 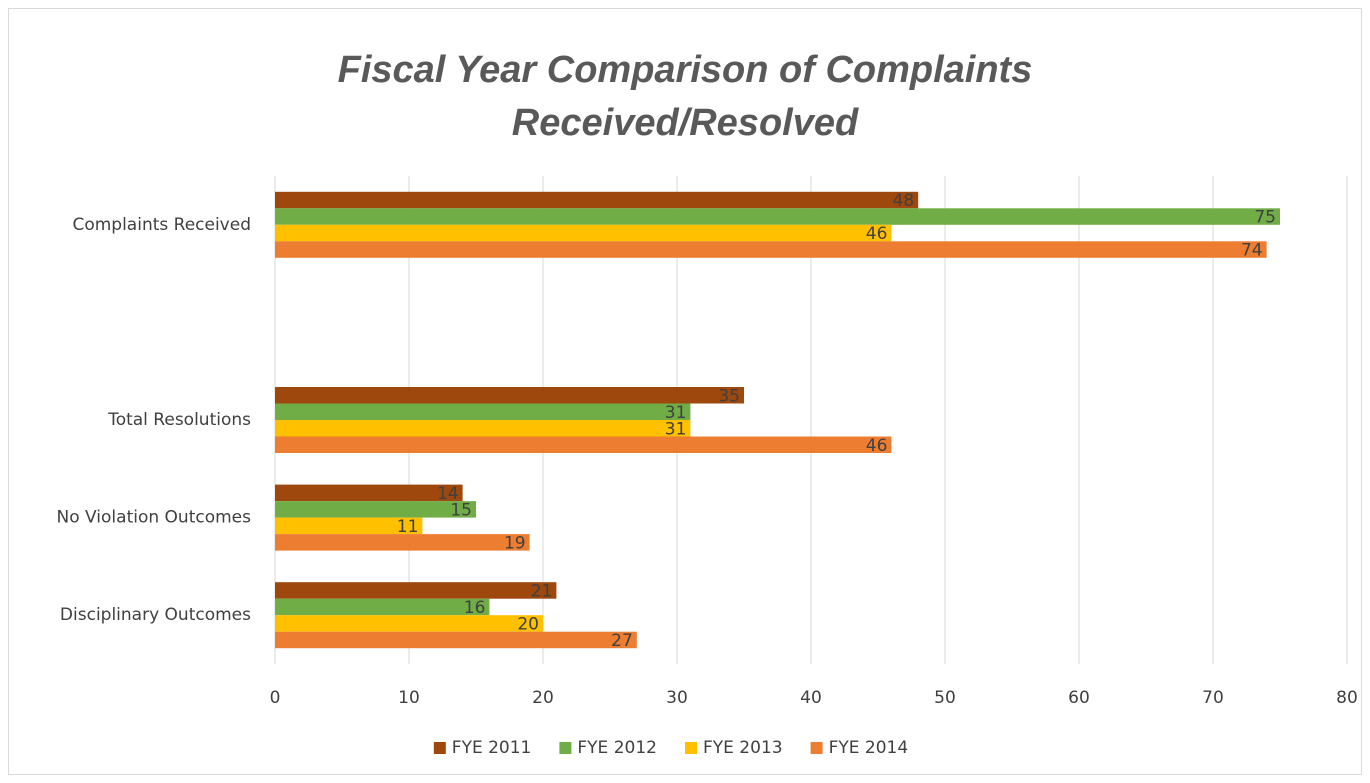 What do you see at coordinates (869, 748) in the screenshot?
I see `legend-label: FYE 2014` at bounding box center [869, 748].